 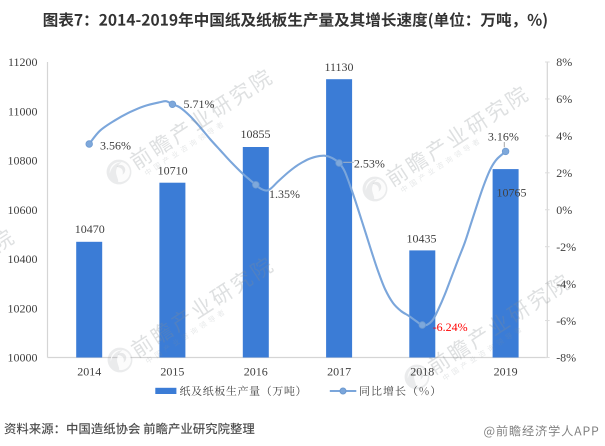 I want to click on svg-text: -8%, so click(x=566, y=358).